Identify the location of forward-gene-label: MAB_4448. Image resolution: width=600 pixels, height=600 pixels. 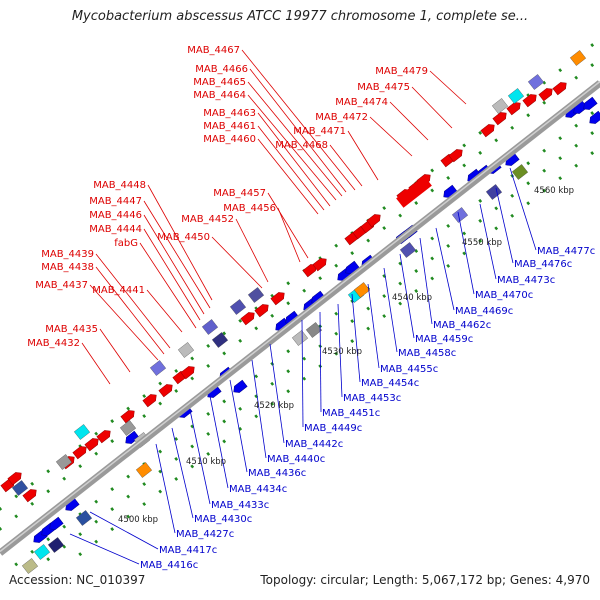
(119, 185).